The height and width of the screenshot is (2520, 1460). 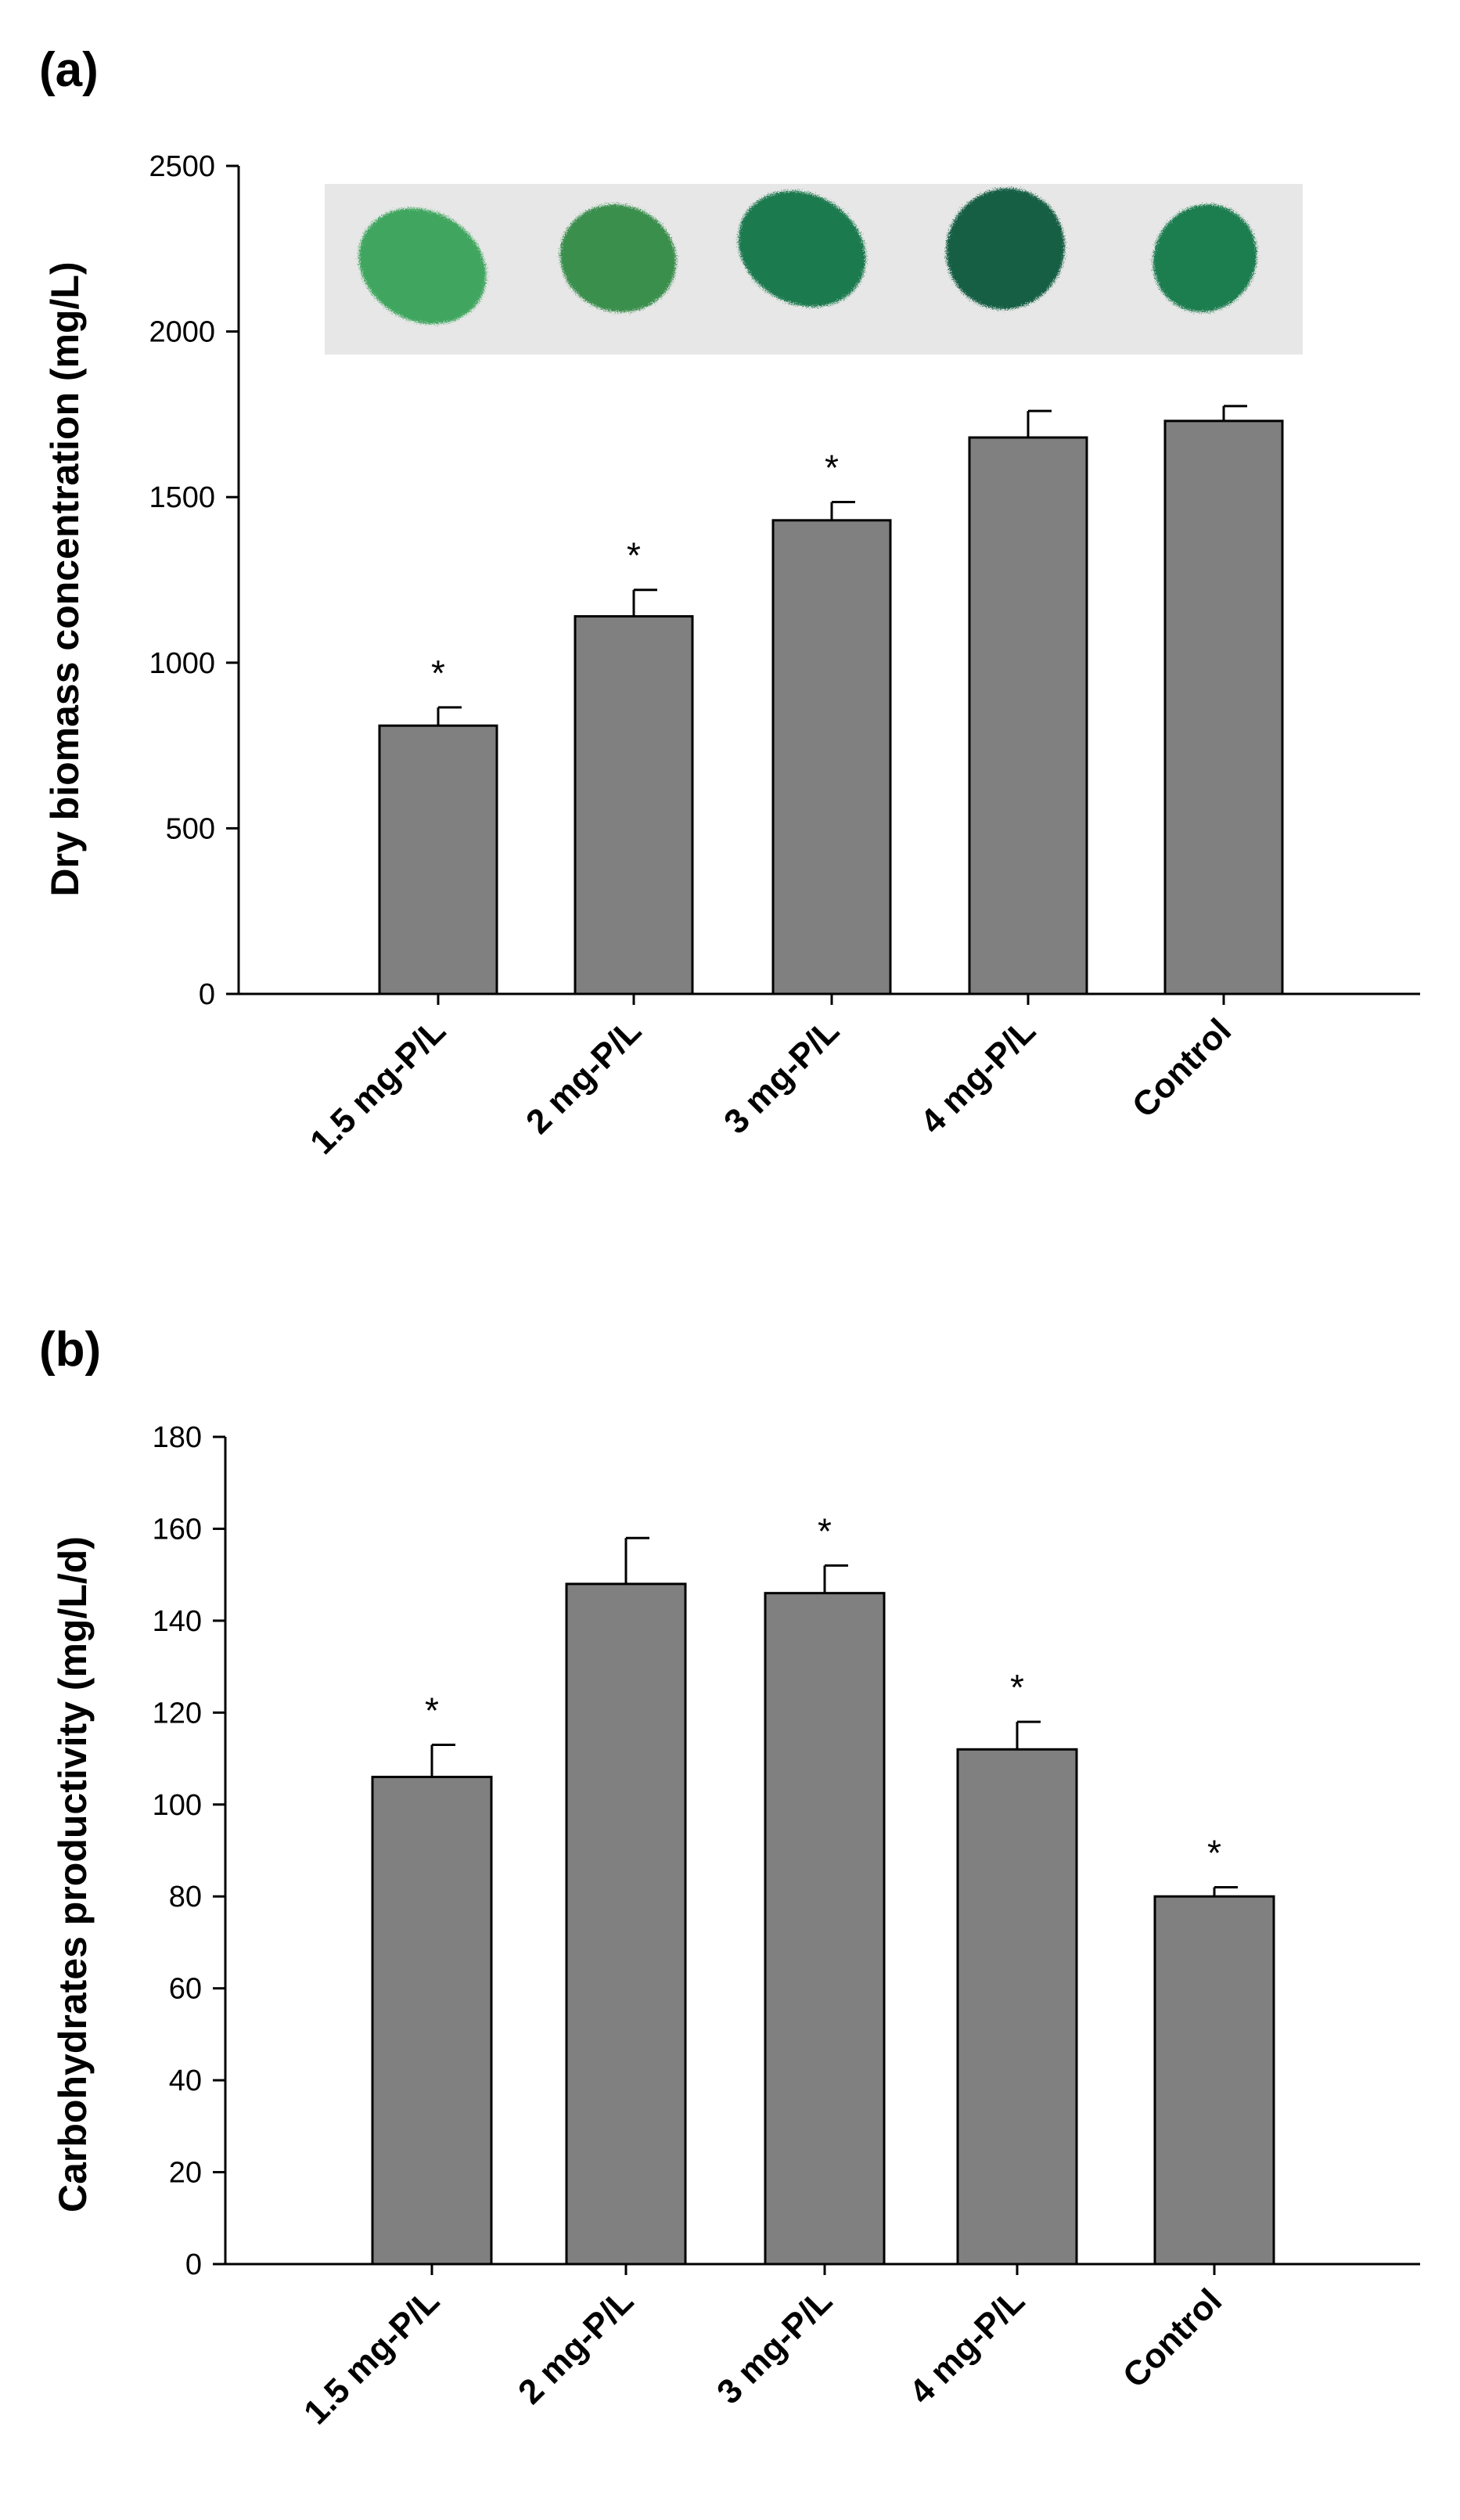 I want to click on panel-b-label: (b), so click(x=70, y=1350).